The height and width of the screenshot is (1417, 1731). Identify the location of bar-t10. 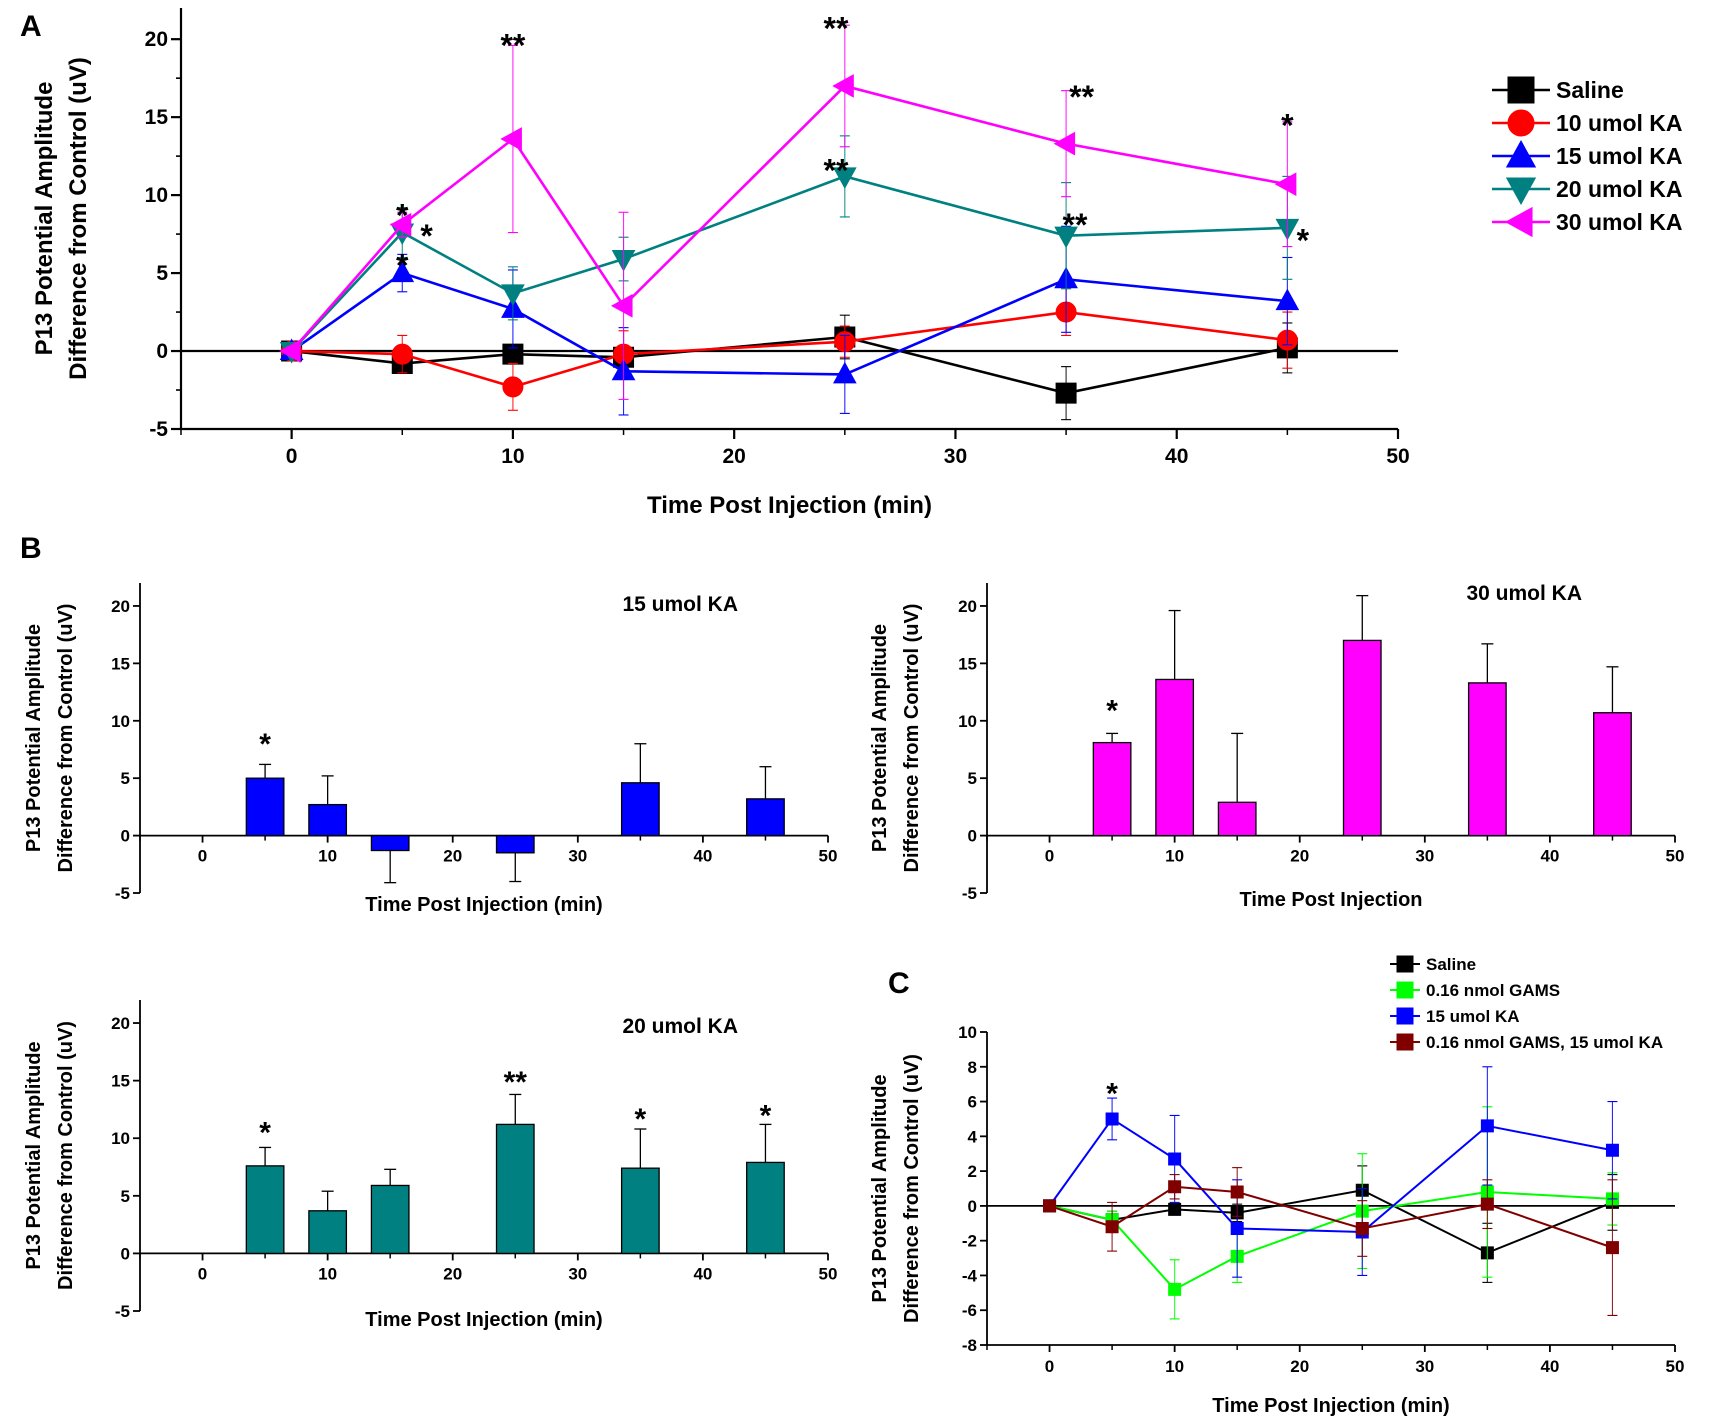
(1175, 757).